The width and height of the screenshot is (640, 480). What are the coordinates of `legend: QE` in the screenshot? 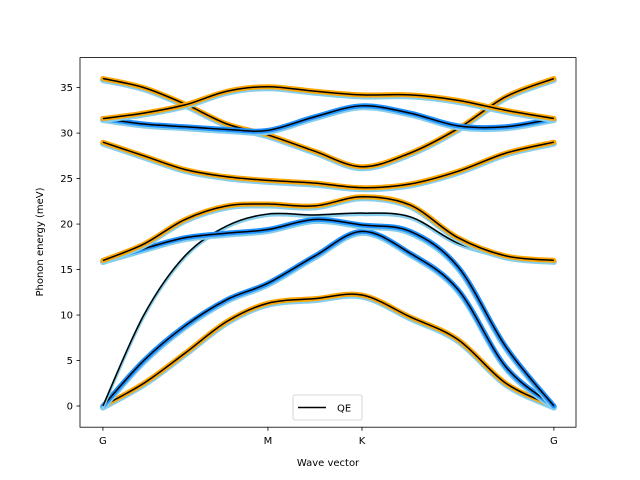 It's located at (327, 407).